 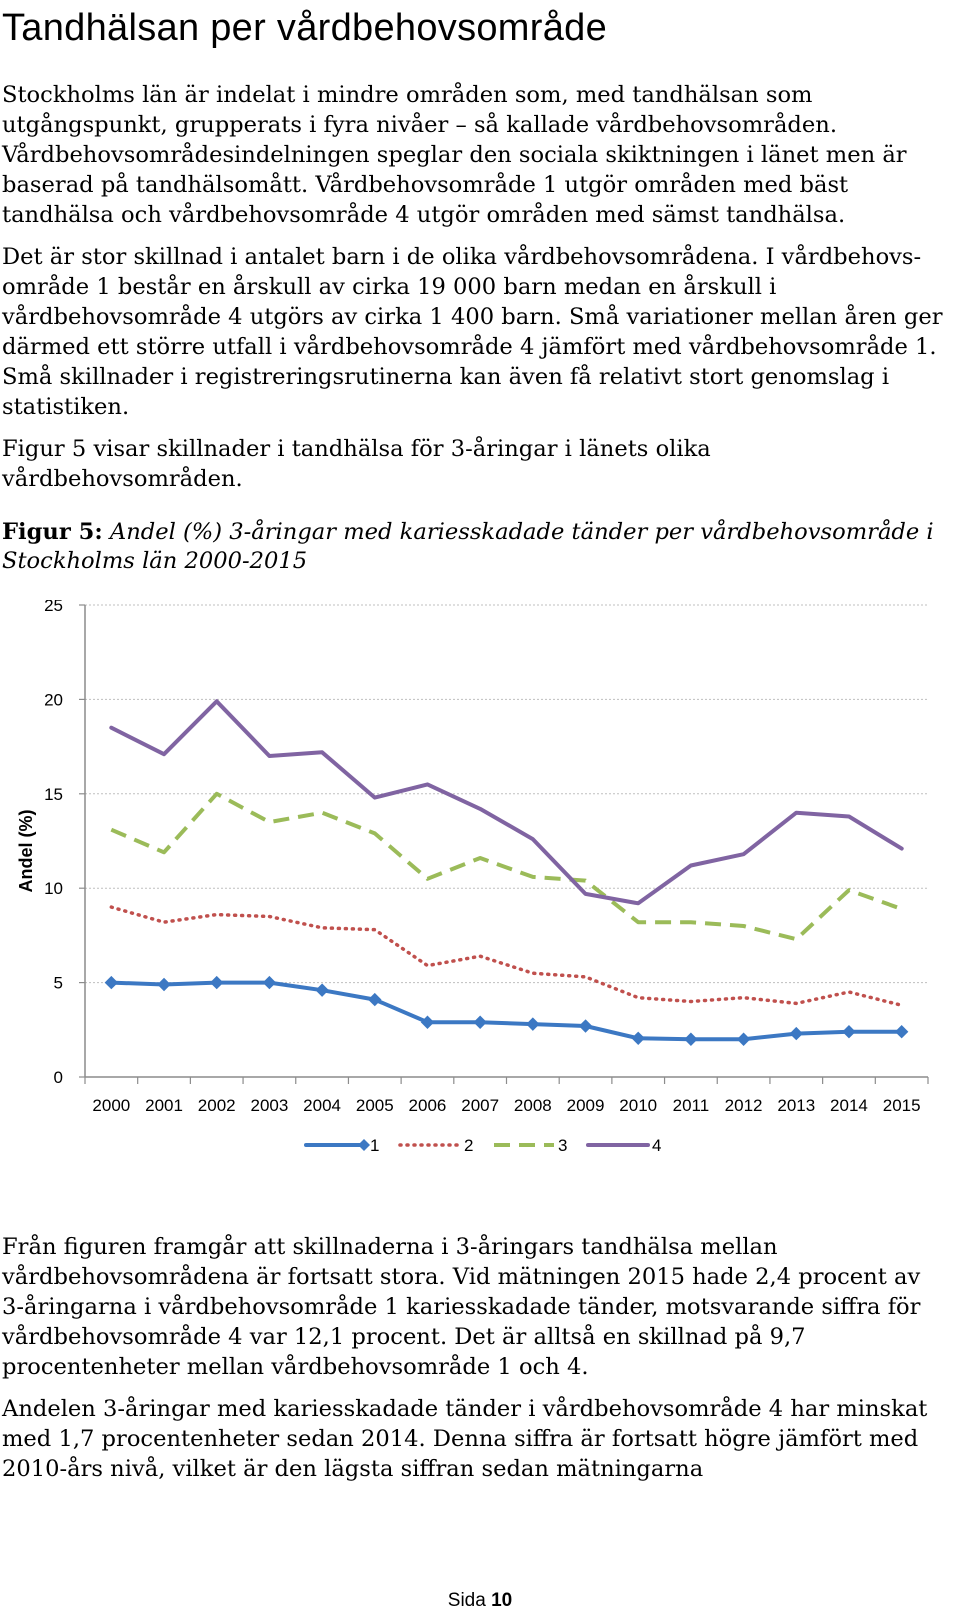 I want to click on y-tick-label: 10, so click(x=53, y=888).